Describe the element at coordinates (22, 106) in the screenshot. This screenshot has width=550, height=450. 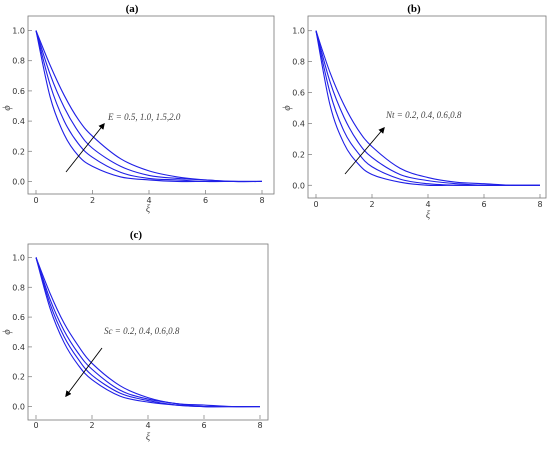
I see `panel-a-yticks: 0.0 0.2 0.4 0.6 0.8 1.0` at that location.